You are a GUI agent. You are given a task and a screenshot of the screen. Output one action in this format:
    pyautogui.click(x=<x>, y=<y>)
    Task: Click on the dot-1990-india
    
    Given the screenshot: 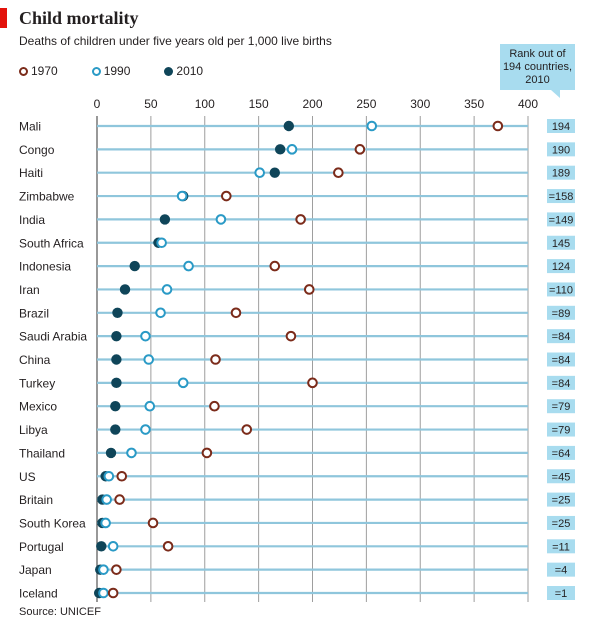 What is the action you would take?
    pyautogui.click(x=221, y=219)
    